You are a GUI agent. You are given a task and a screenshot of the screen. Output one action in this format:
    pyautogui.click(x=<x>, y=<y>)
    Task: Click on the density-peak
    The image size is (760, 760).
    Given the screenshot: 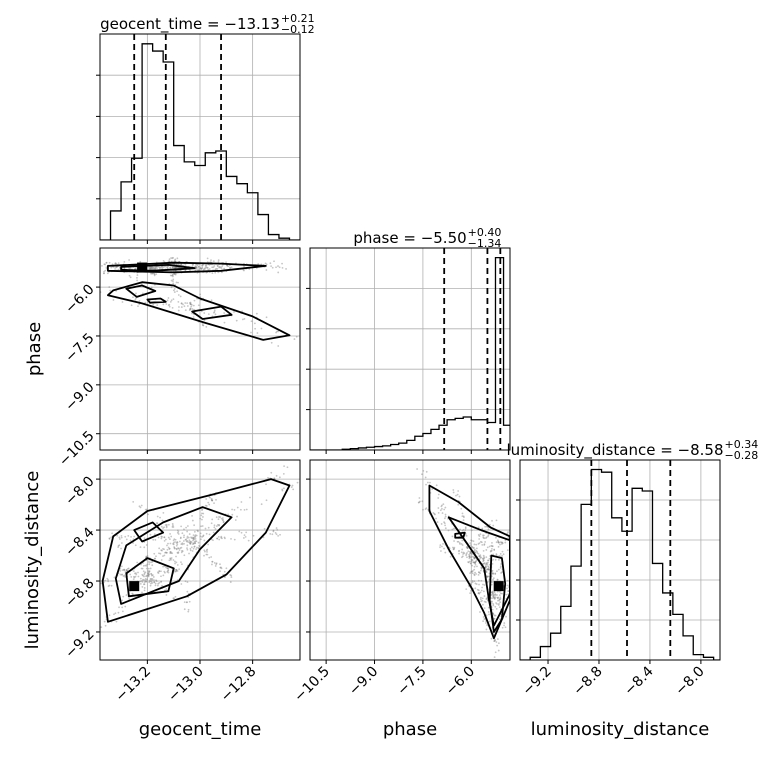 What is the action you would take?
    pyautogui.click(x=142, y=267)
    